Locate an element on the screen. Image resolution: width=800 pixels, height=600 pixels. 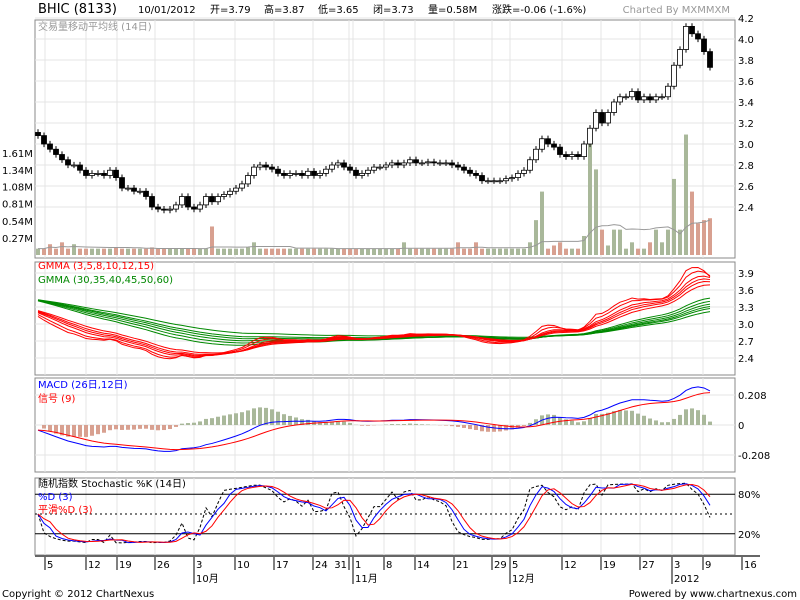
volume-tick-label: 0.27M is located at coordinates (17, 239).